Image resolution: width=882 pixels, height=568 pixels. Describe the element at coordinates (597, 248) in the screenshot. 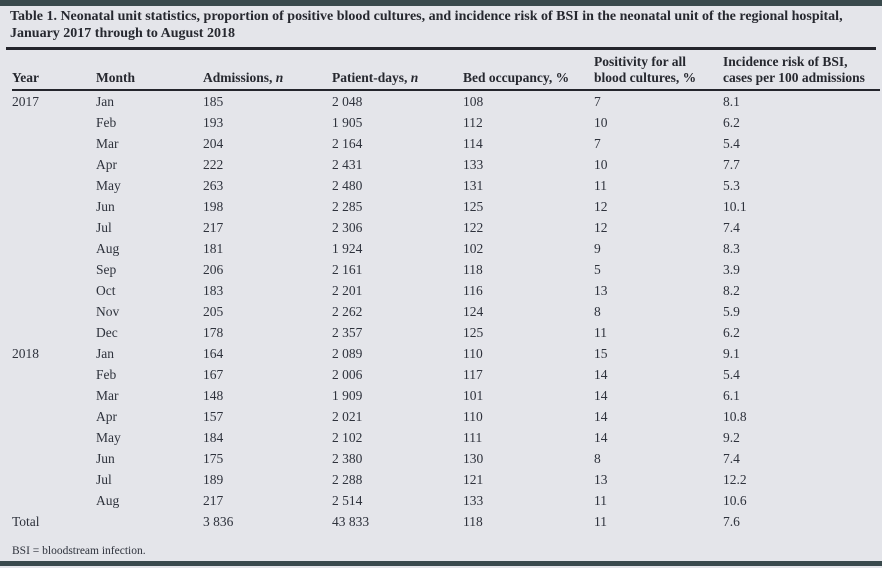

I see `cell-positivity: 9` at that location.